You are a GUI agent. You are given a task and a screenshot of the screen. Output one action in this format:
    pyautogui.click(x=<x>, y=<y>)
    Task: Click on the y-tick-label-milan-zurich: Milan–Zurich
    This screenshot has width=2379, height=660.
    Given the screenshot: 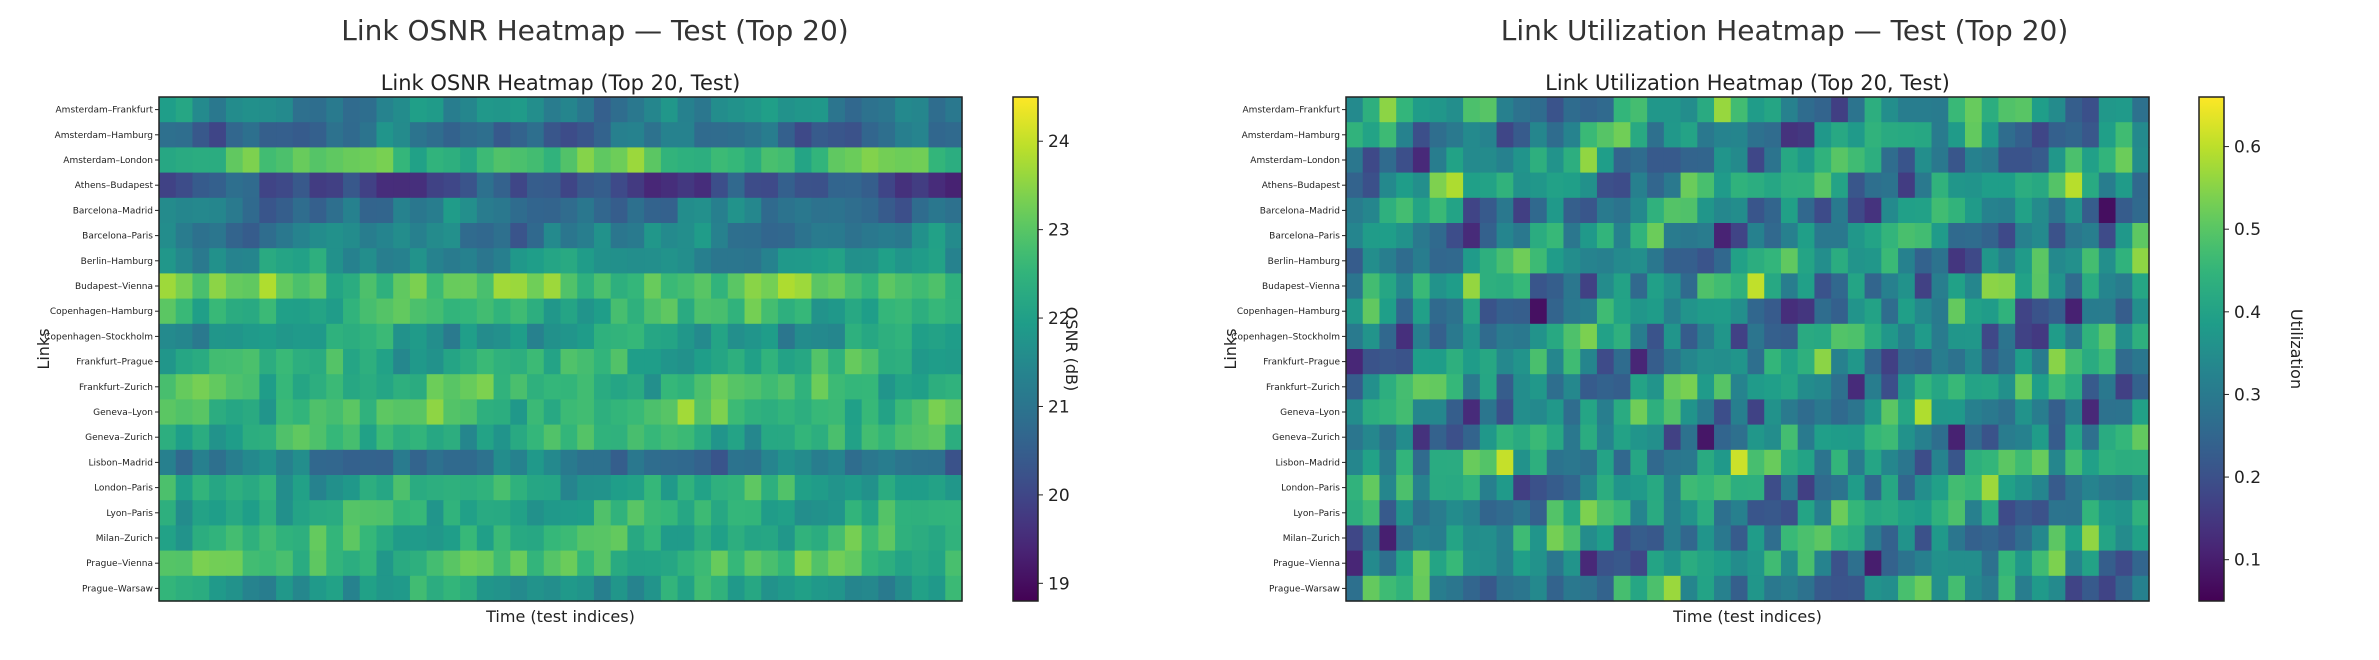 What is the action you would take?
    pyautogui.click(x=124, y=539)
    